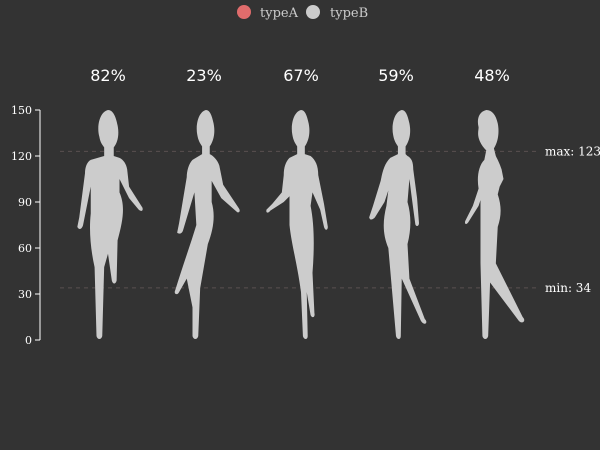 This screenshot has height=450, width=600. What do you see at coordinates (279, 13) in the screenshot?
I see `legend-label-typeA: typeA` at bounding box center [279, 13].